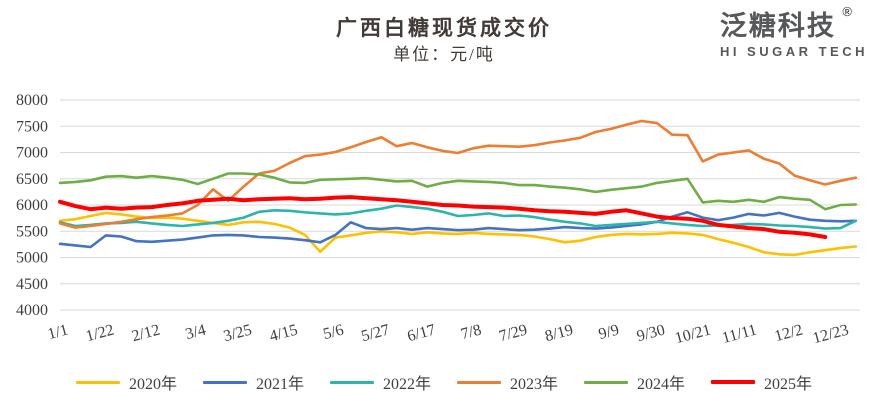  What do you see at coordinates (789, 333) in the screenshot?
I see `x-tick-label: 12/2` at bounding box center [789, 333].